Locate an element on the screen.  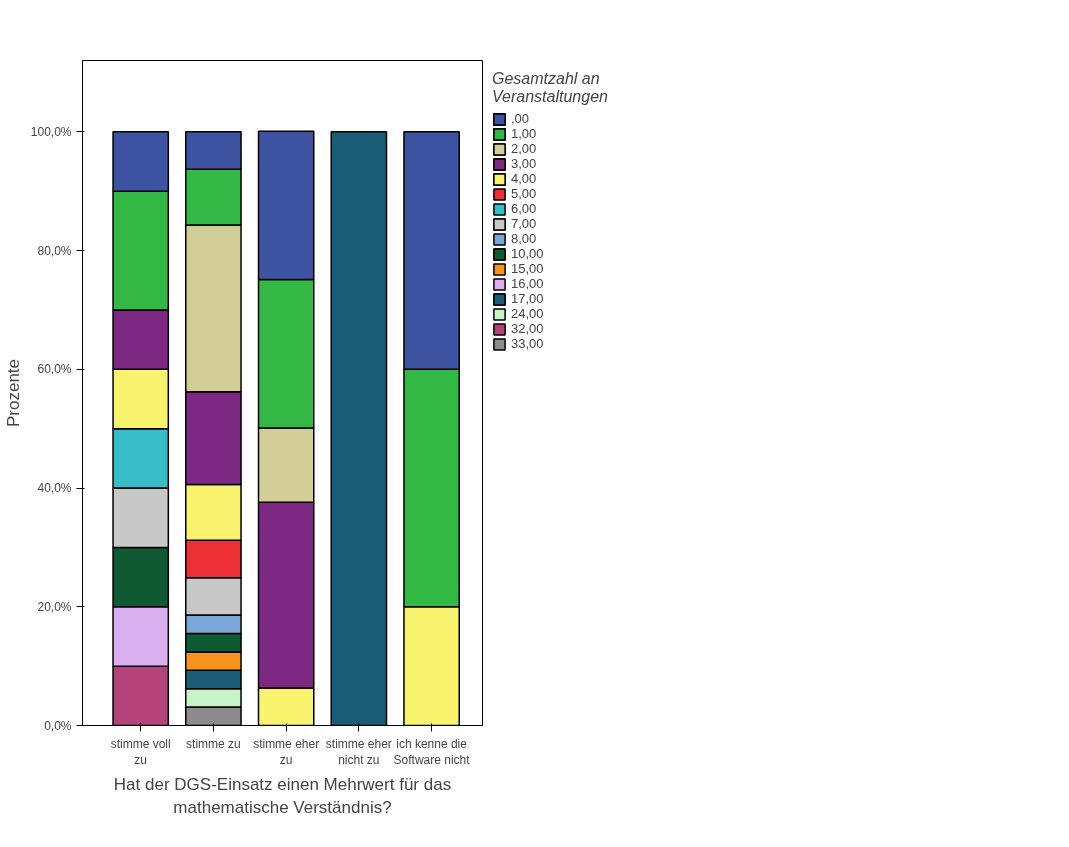
legend-label: 2,00 is located at coordinates (524, 148).